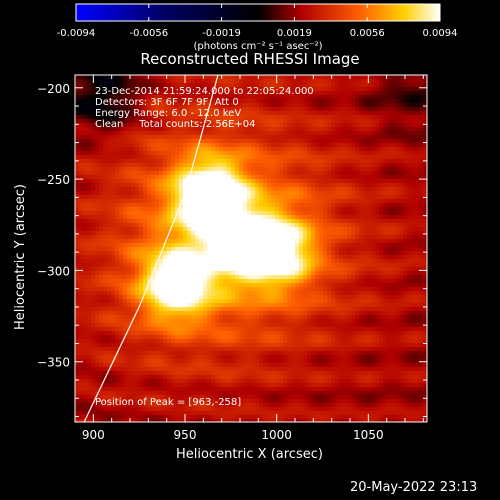 This screenshot has height=500, width=500. Describe the element at coordinates (53, 363) in the screenshot. I see `y-tick-label: −350` at that location.